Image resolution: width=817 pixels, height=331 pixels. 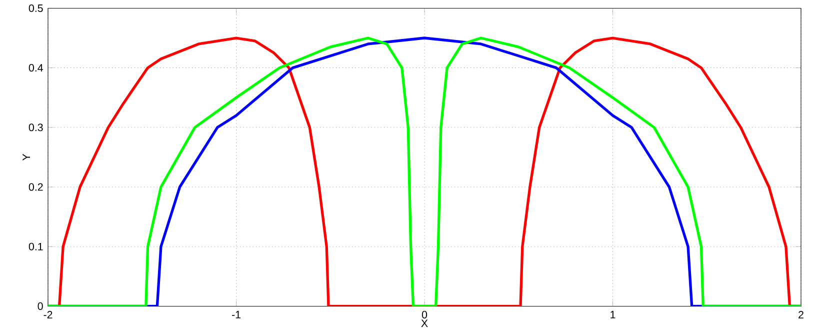 I want to click on x-axis-title: X, so click(x=424, y=323).